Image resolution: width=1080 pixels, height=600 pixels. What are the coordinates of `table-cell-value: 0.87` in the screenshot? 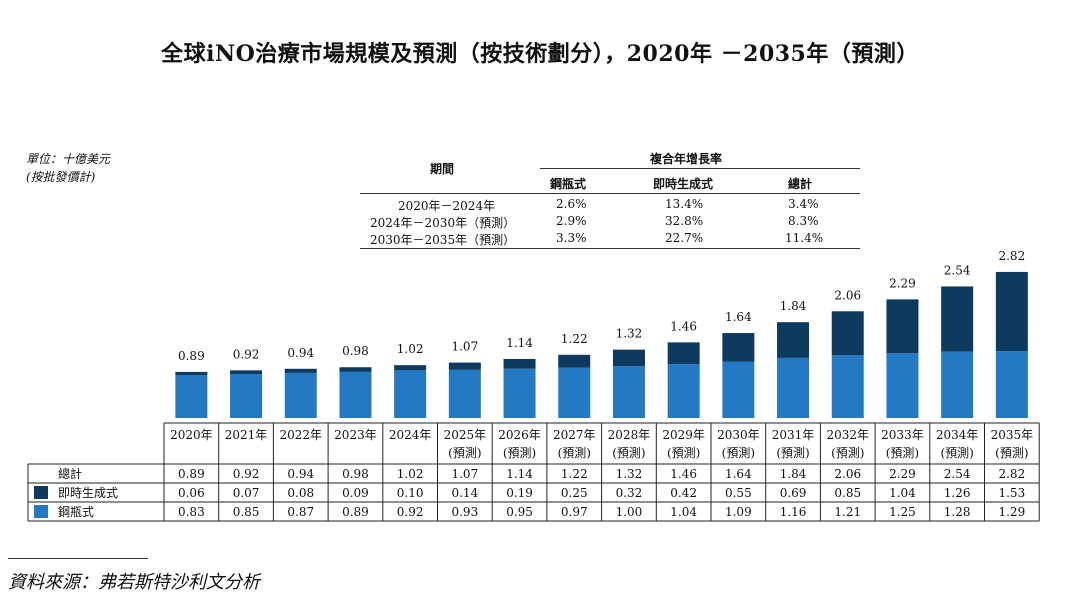 It's located at (300, 512).